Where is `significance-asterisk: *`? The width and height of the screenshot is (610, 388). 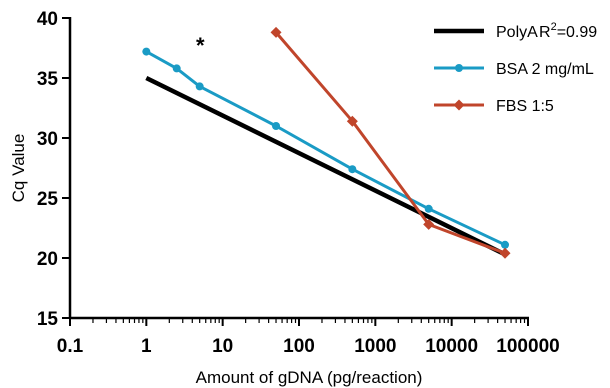 significance-asterisk: * is located at coordinates (200, 45).